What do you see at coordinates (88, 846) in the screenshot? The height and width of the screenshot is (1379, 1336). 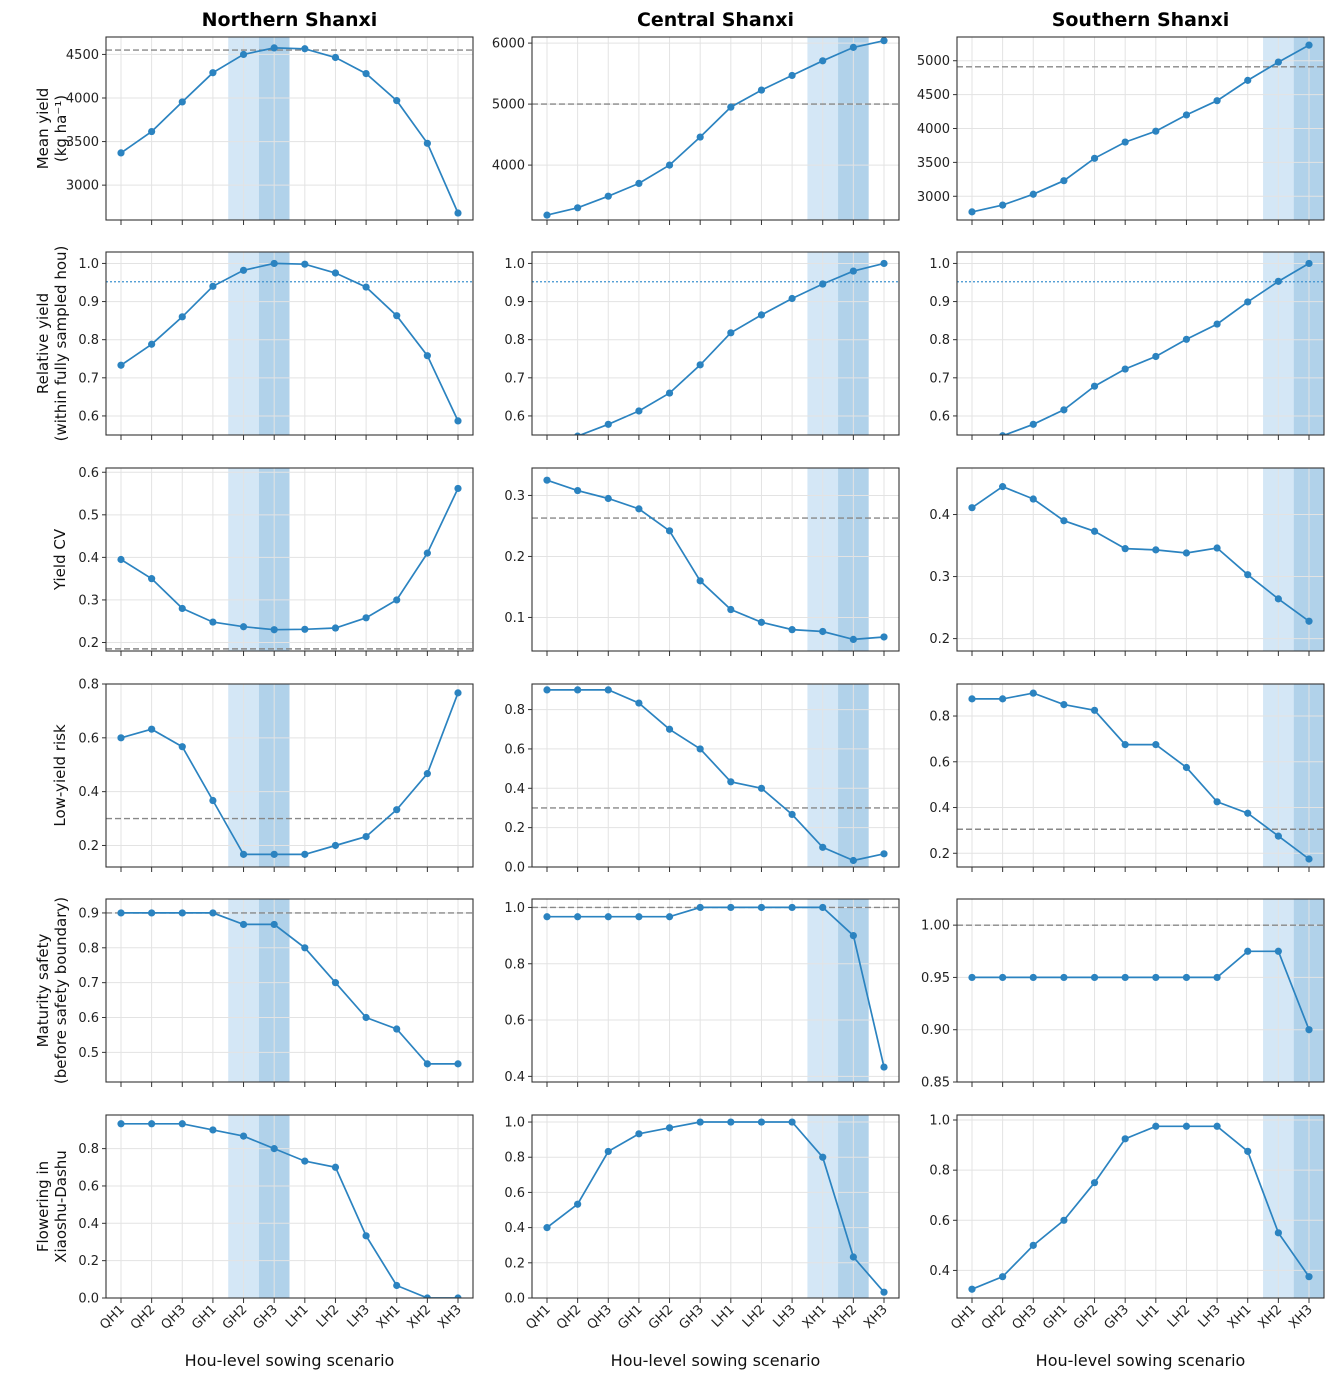 I see `y-tick-label: 0.2` at bounding box center [88, 846].